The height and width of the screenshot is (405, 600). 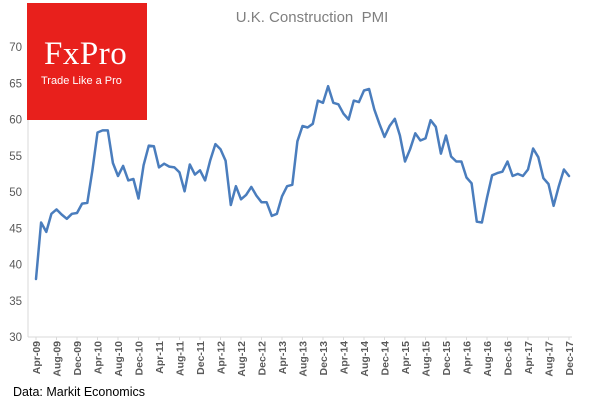 I want to click on x-tick-label: Apr-13, so click(x=283, y=357).